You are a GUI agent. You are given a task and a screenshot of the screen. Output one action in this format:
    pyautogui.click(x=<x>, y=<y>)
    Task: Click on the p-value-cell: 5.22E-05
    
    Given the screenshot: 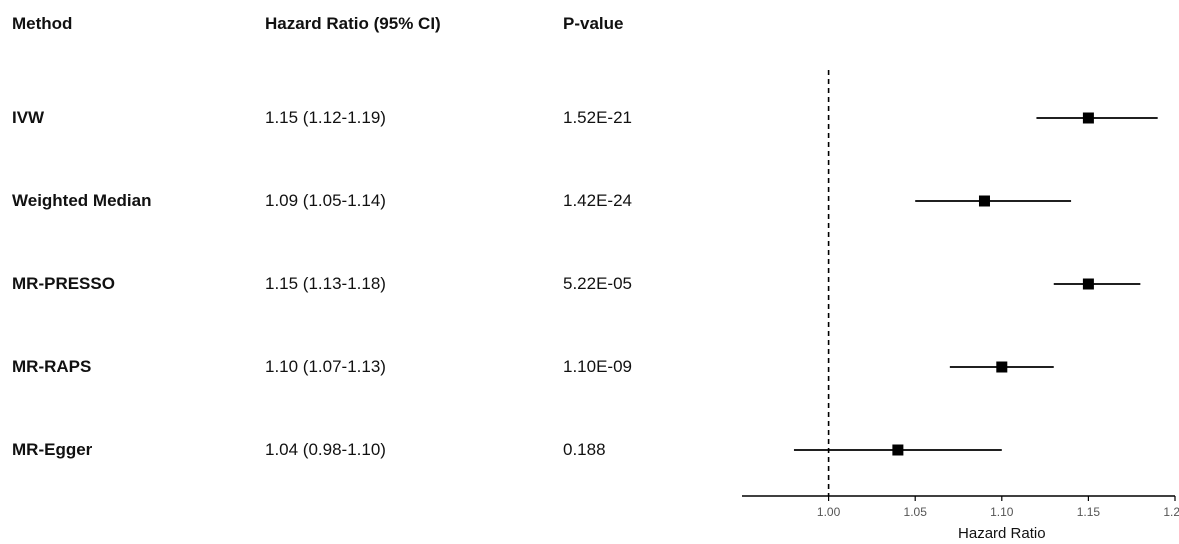 What is the action you would take?
    pyautogui.click(x=597, y=283)
    